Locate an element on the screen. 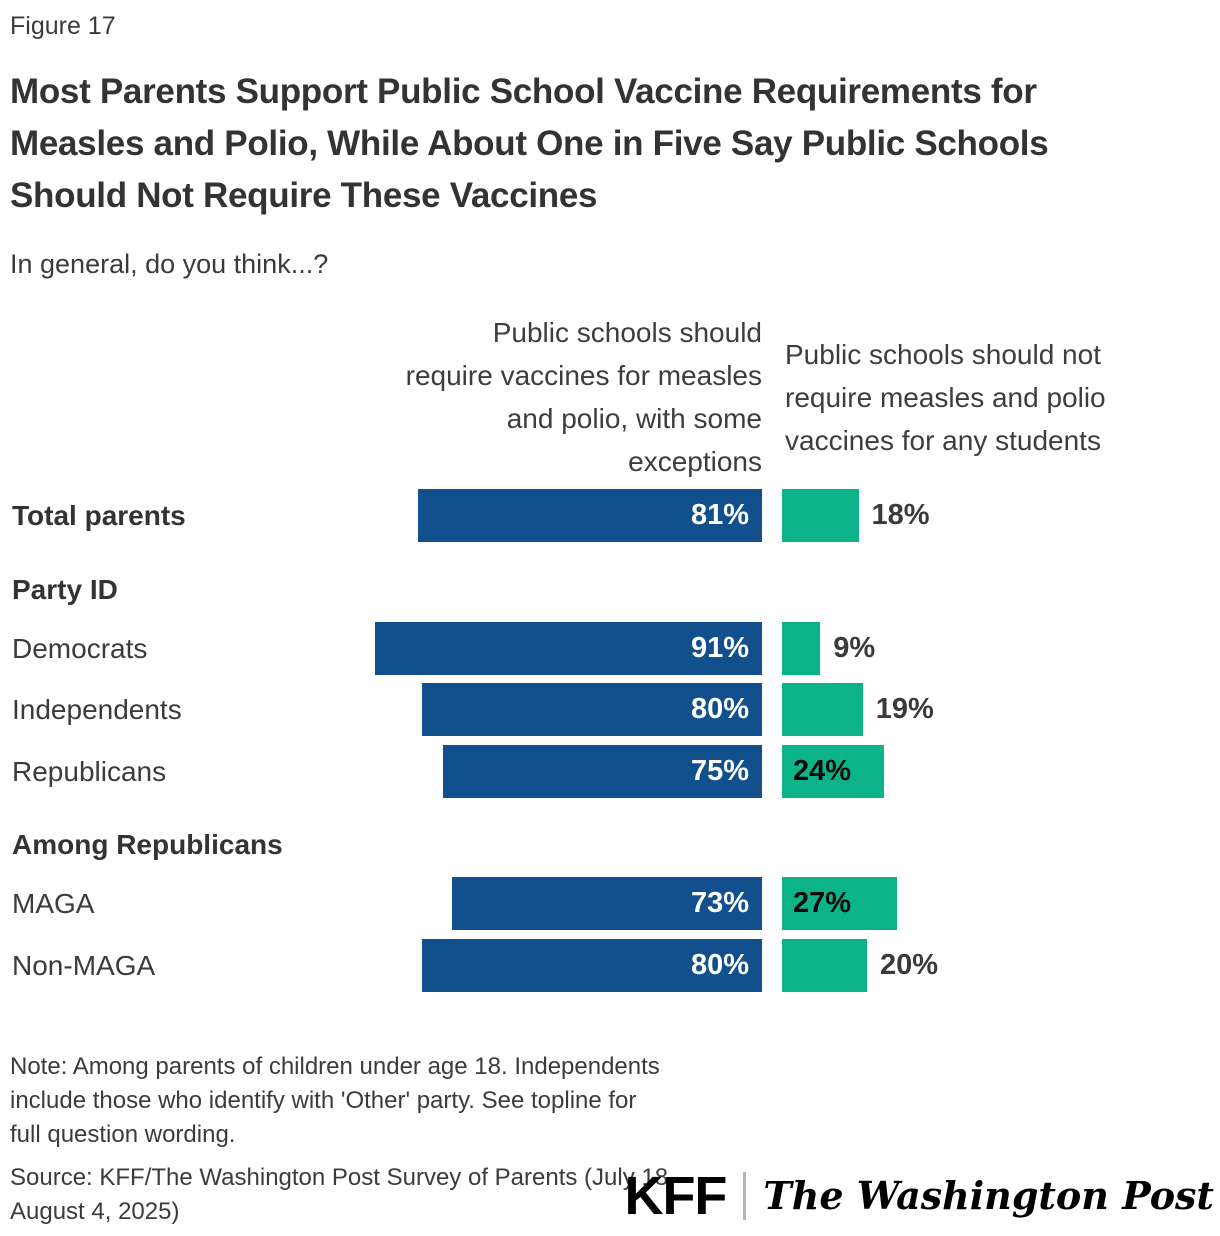 The image size is (1220, 1236). bar-require: 75% is located at coordinates (602, 771).